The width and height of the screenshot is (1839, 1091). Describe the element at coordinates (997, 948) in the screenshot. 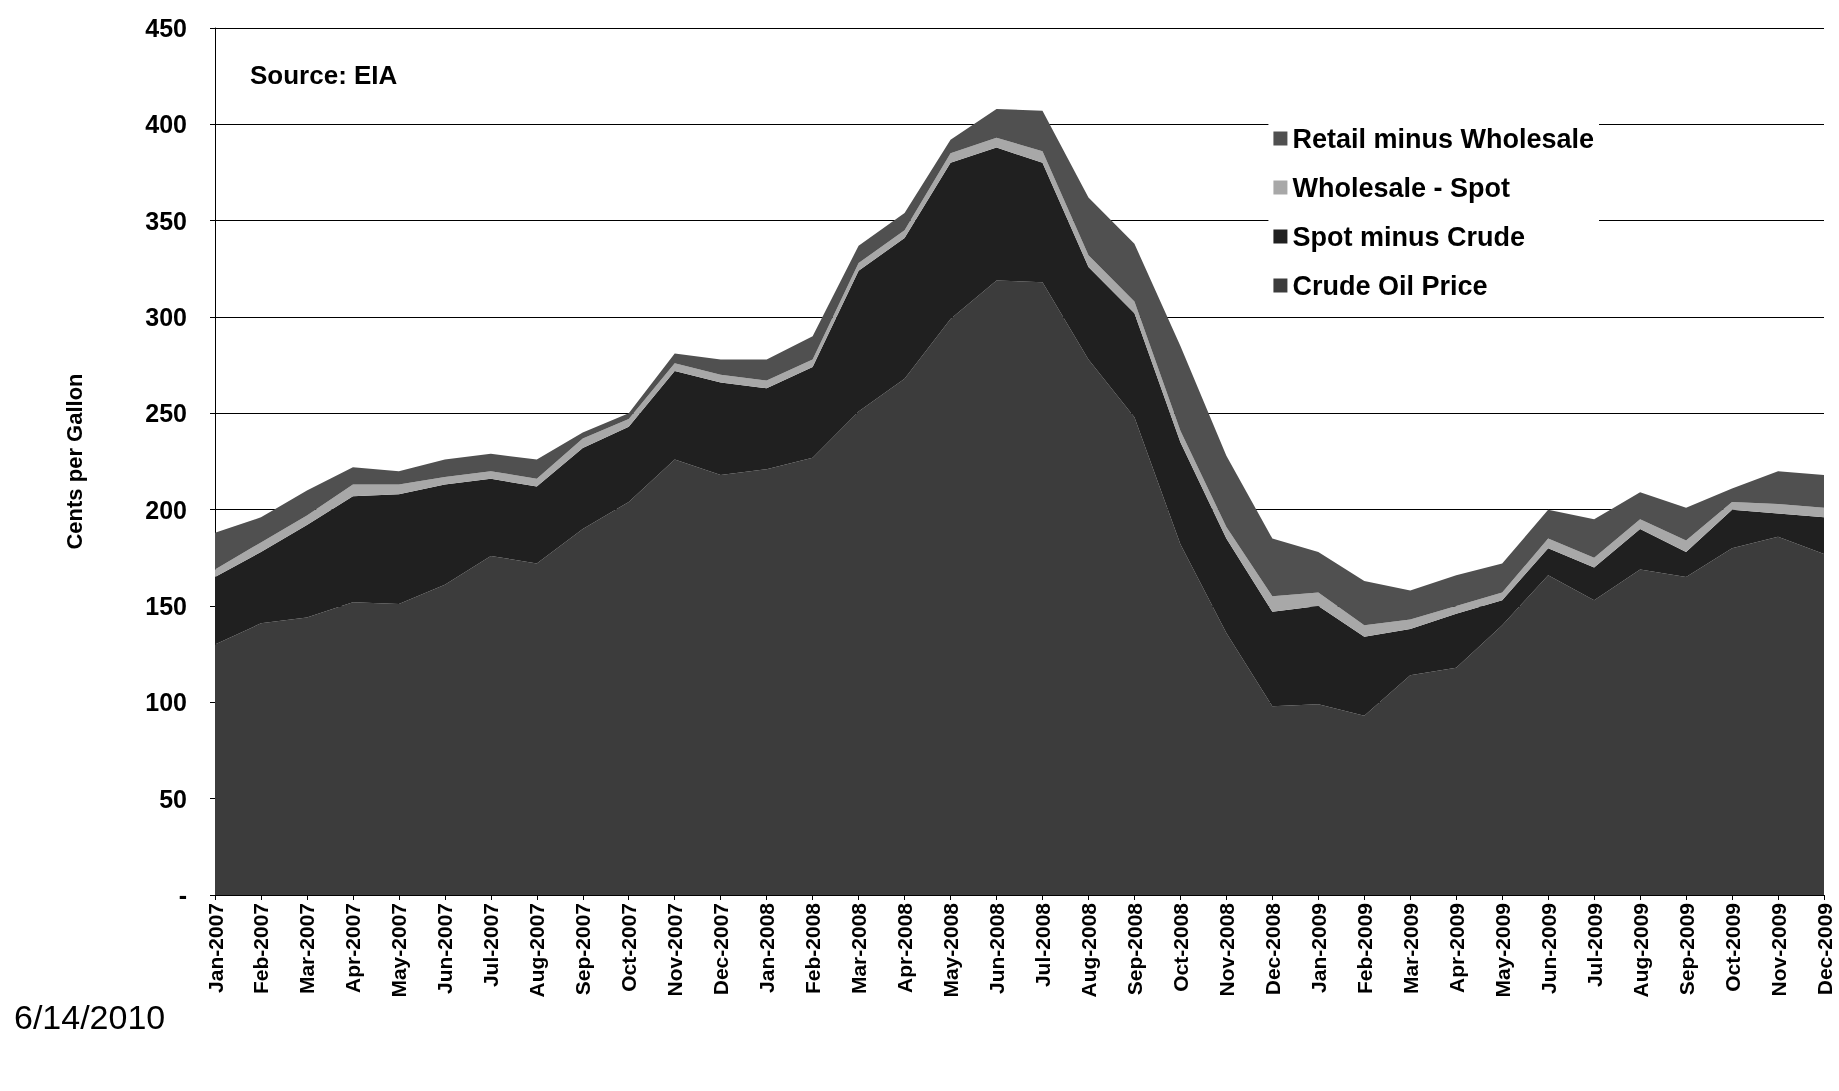

I see `x-tick-label: Jun-2008` at that location.